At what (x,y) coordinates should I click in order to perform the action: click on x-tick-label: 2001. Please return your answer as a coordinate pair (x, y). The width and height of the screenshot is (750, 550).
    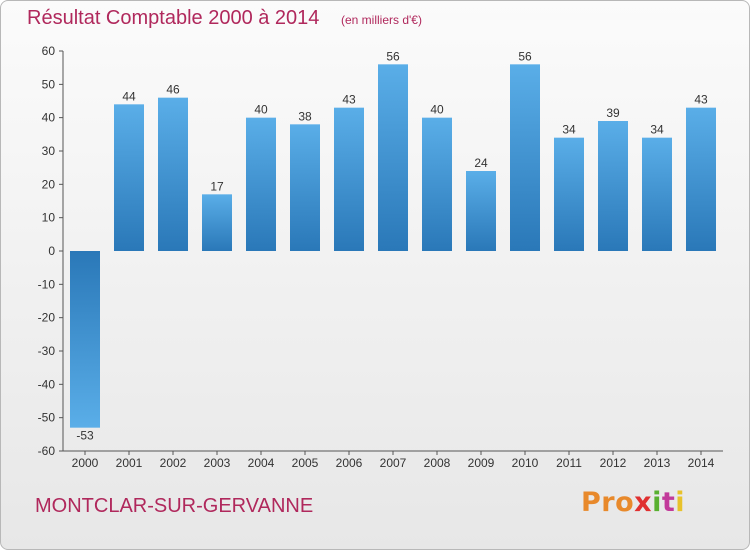
    Looking at the image, I should click on (129, 463).